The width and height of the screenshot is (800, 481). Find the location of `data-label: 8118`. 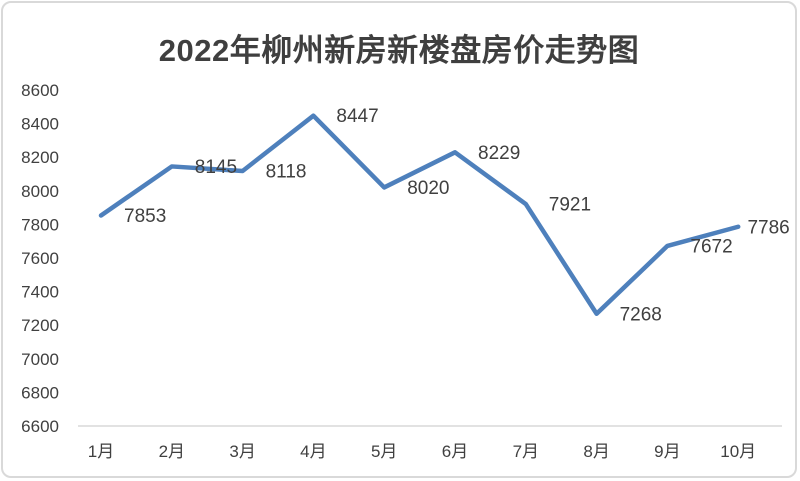

data-label: 8118 is located at coordinates (286, 171).